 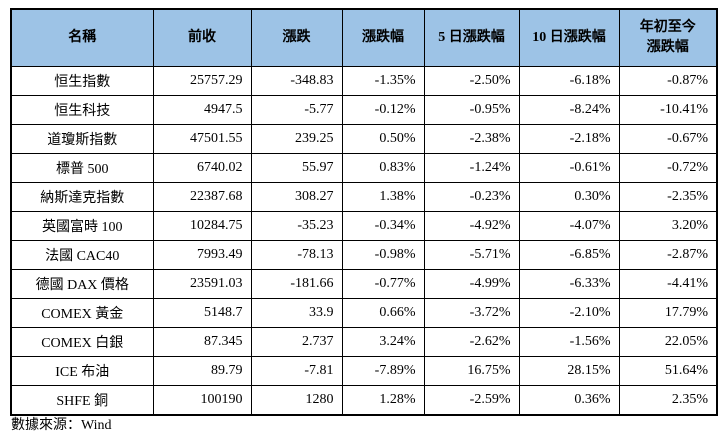 What do you see at coordinates (82, 226) in the screenshot?
I see `instrument-name-cell: 英國富時 100` at bounding box center [82, 226].